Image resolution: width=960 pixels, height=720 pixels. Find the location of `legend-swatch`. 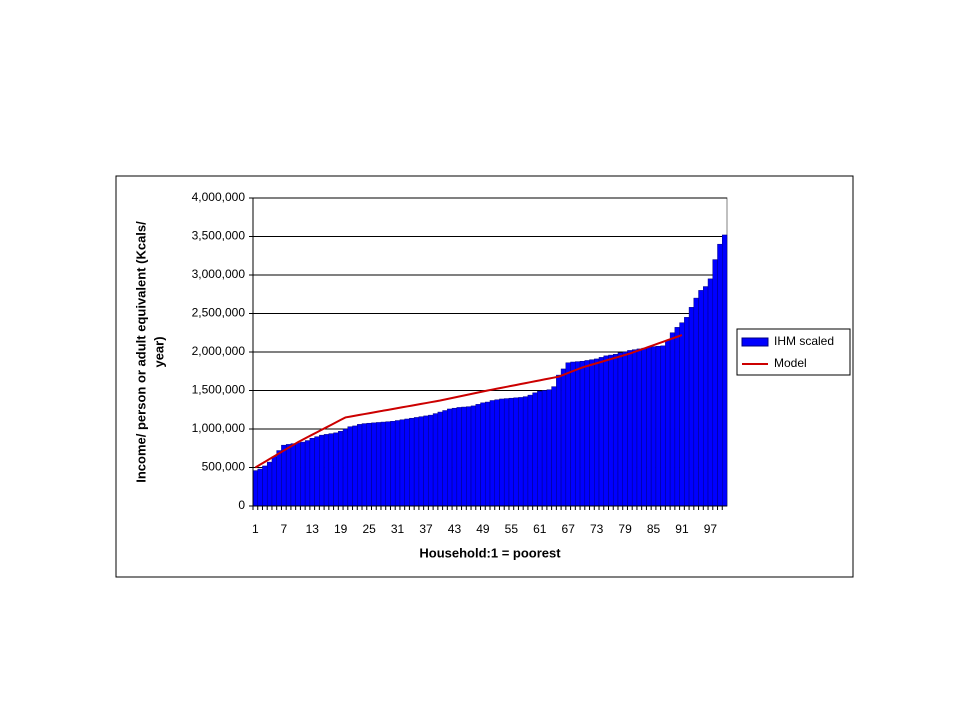

legend-swatch is located at coordinates (755, 342).